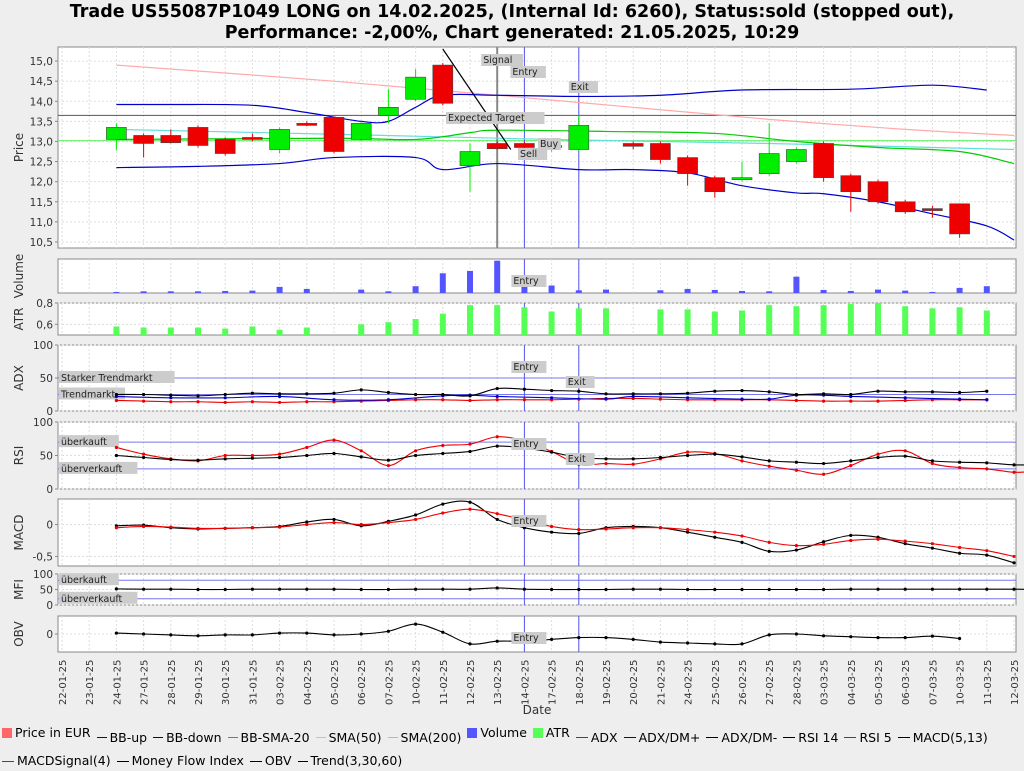 The height and width of the screenshot is (771, 1024). Describe the element at coordinates (570, 589) in the screenshot. I see `mfi-series-line` at that location.